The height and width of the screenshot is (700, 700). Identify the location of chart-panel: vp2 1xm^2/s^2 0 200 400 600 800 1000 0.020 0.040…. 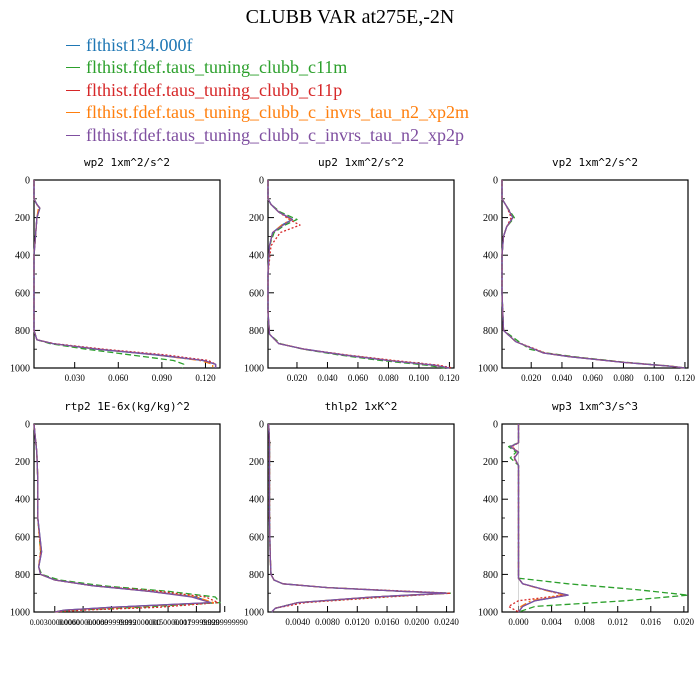
(587, 269).